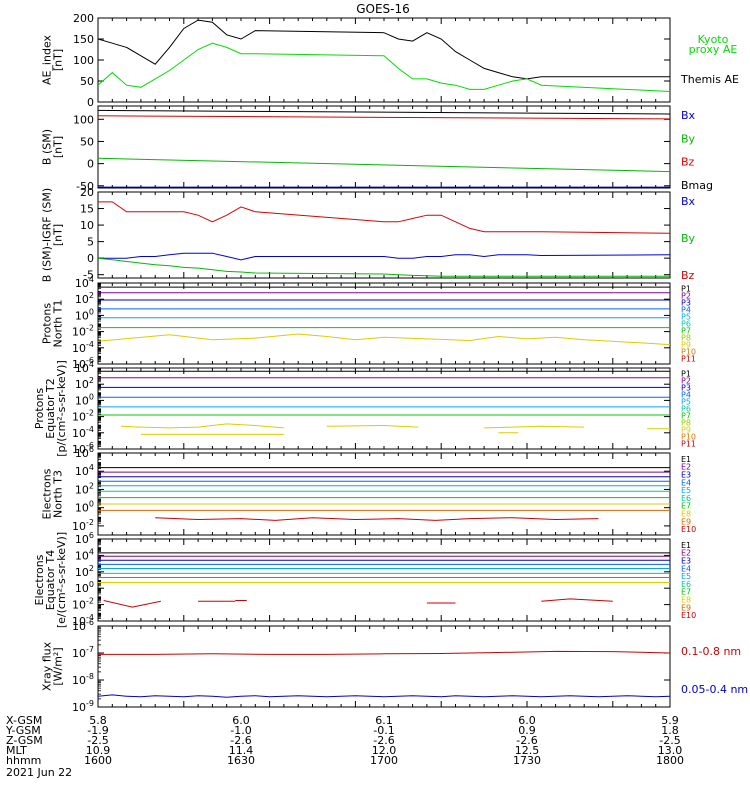  Describe the element at coordinates (23, 730) in the screenshot. I see `footer-row-label: Y-GSM` at that location.